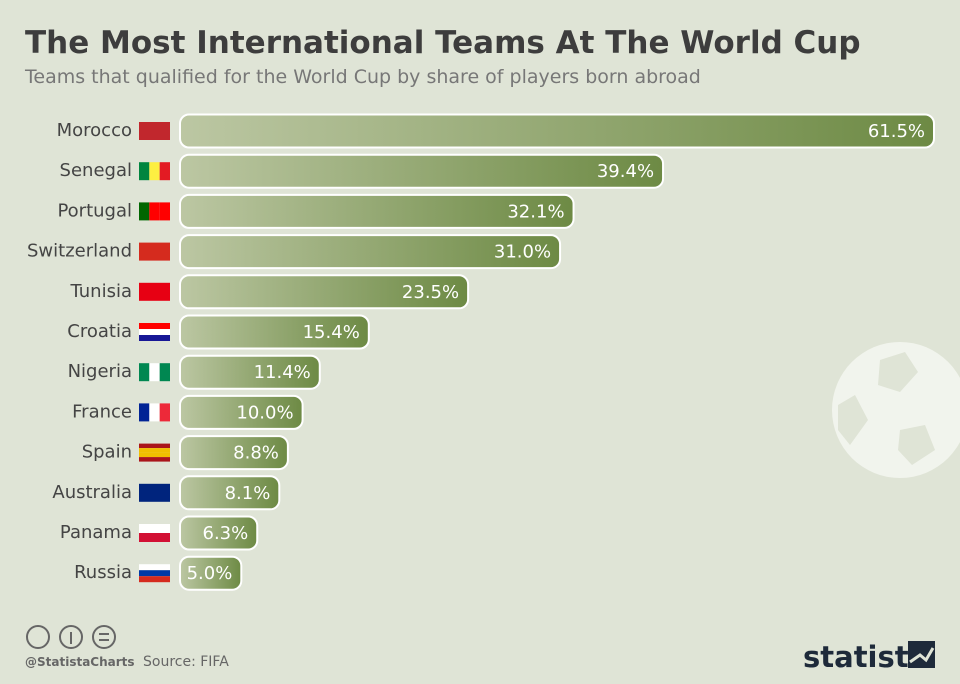 The height and width of the screenshot is (684, 960). I want to click on category-label: Senegal, so click(96, 170).